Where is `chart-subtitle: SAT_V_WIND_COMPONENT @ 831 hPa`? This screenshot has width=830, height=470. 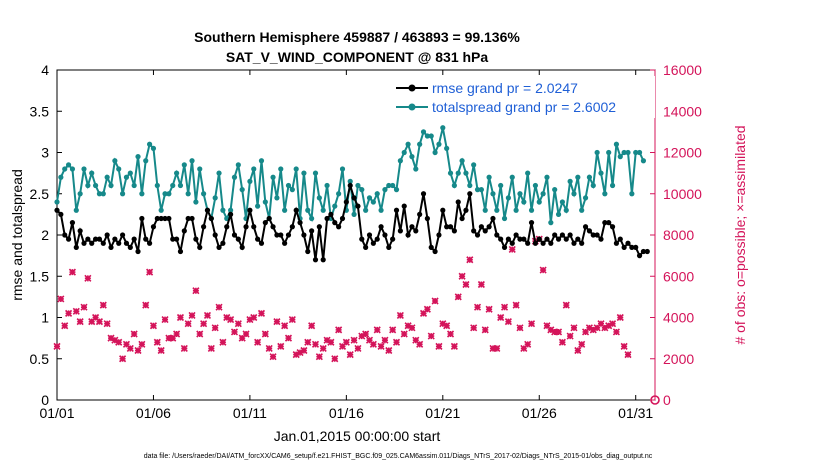 chart-subtitle: SAT_V_WIND_COMPONENT @ 831 hPa is located at coordinates (357, 57).